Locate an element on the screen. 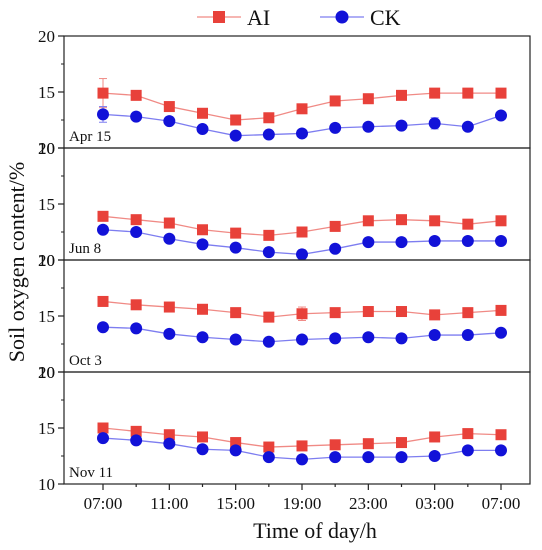 The image size is (542, 550). panel-date-label: Jun 8 is located at coordinates (85, 249).